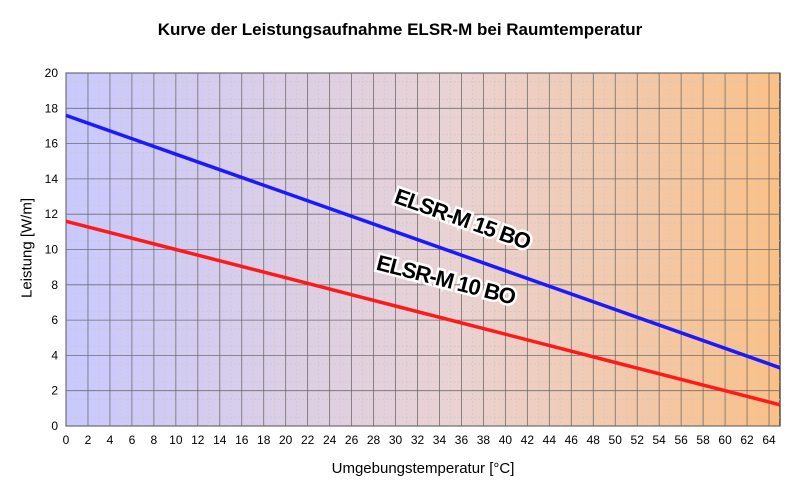 Image resolution: width=800 pixels, height=497 pixels. What do you see at coordinates (88, 440) in the screenshot?
I see `x-tick-label: 2` at bounding box center [88, 440].